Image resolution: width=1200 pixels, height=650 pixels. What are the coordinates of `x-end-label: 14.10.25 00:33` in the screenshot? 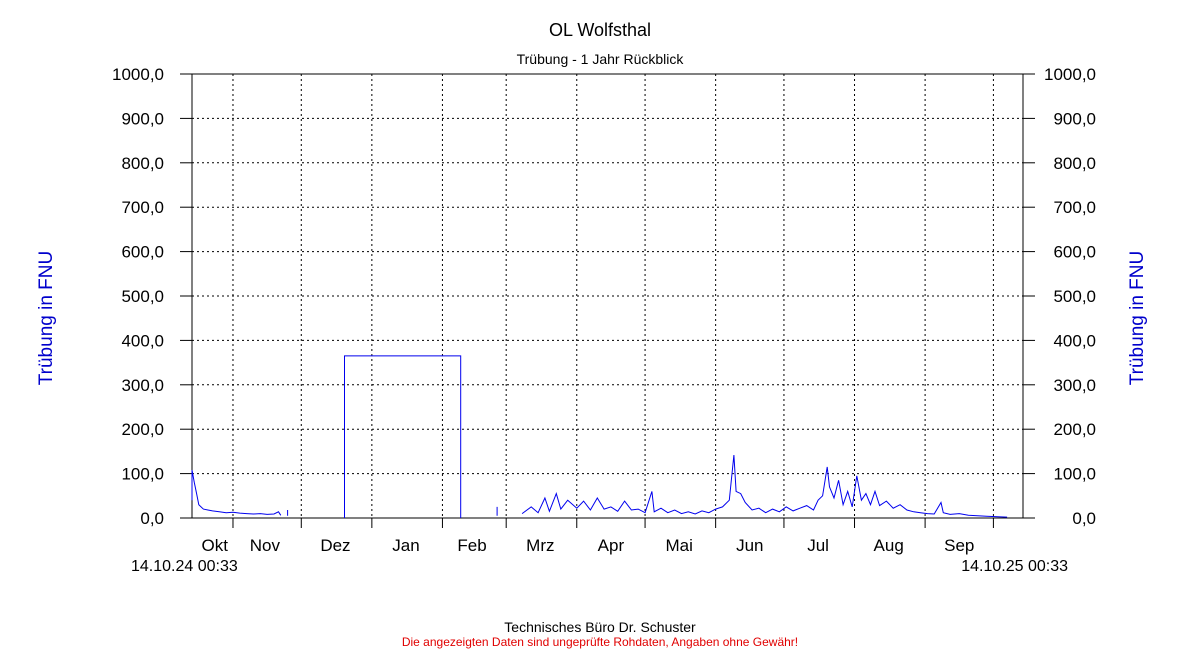 It's located at (1014, 566).